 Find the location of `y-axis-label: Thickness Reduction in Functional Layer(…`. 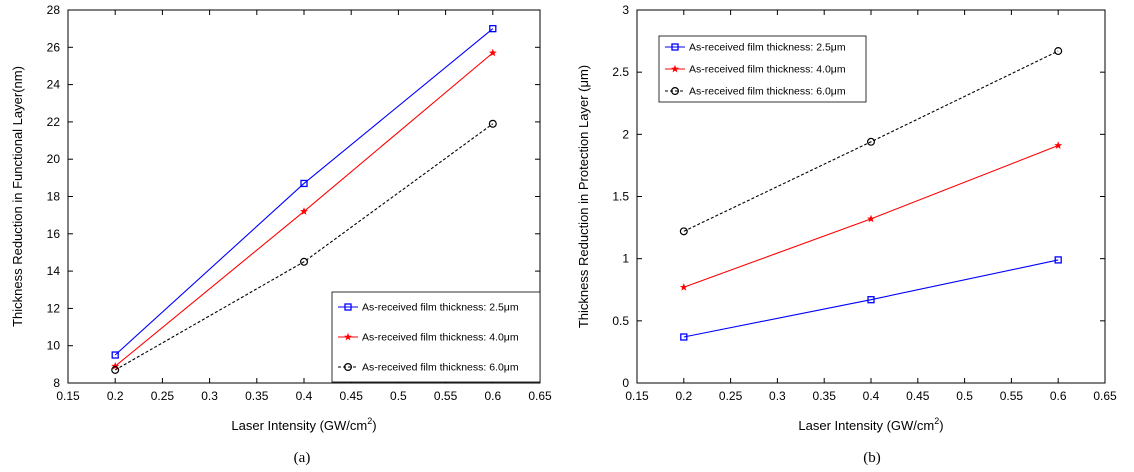

y-axis-label: Thickness Reduction in Functional Layer(… is located at coordinates (17, 196).